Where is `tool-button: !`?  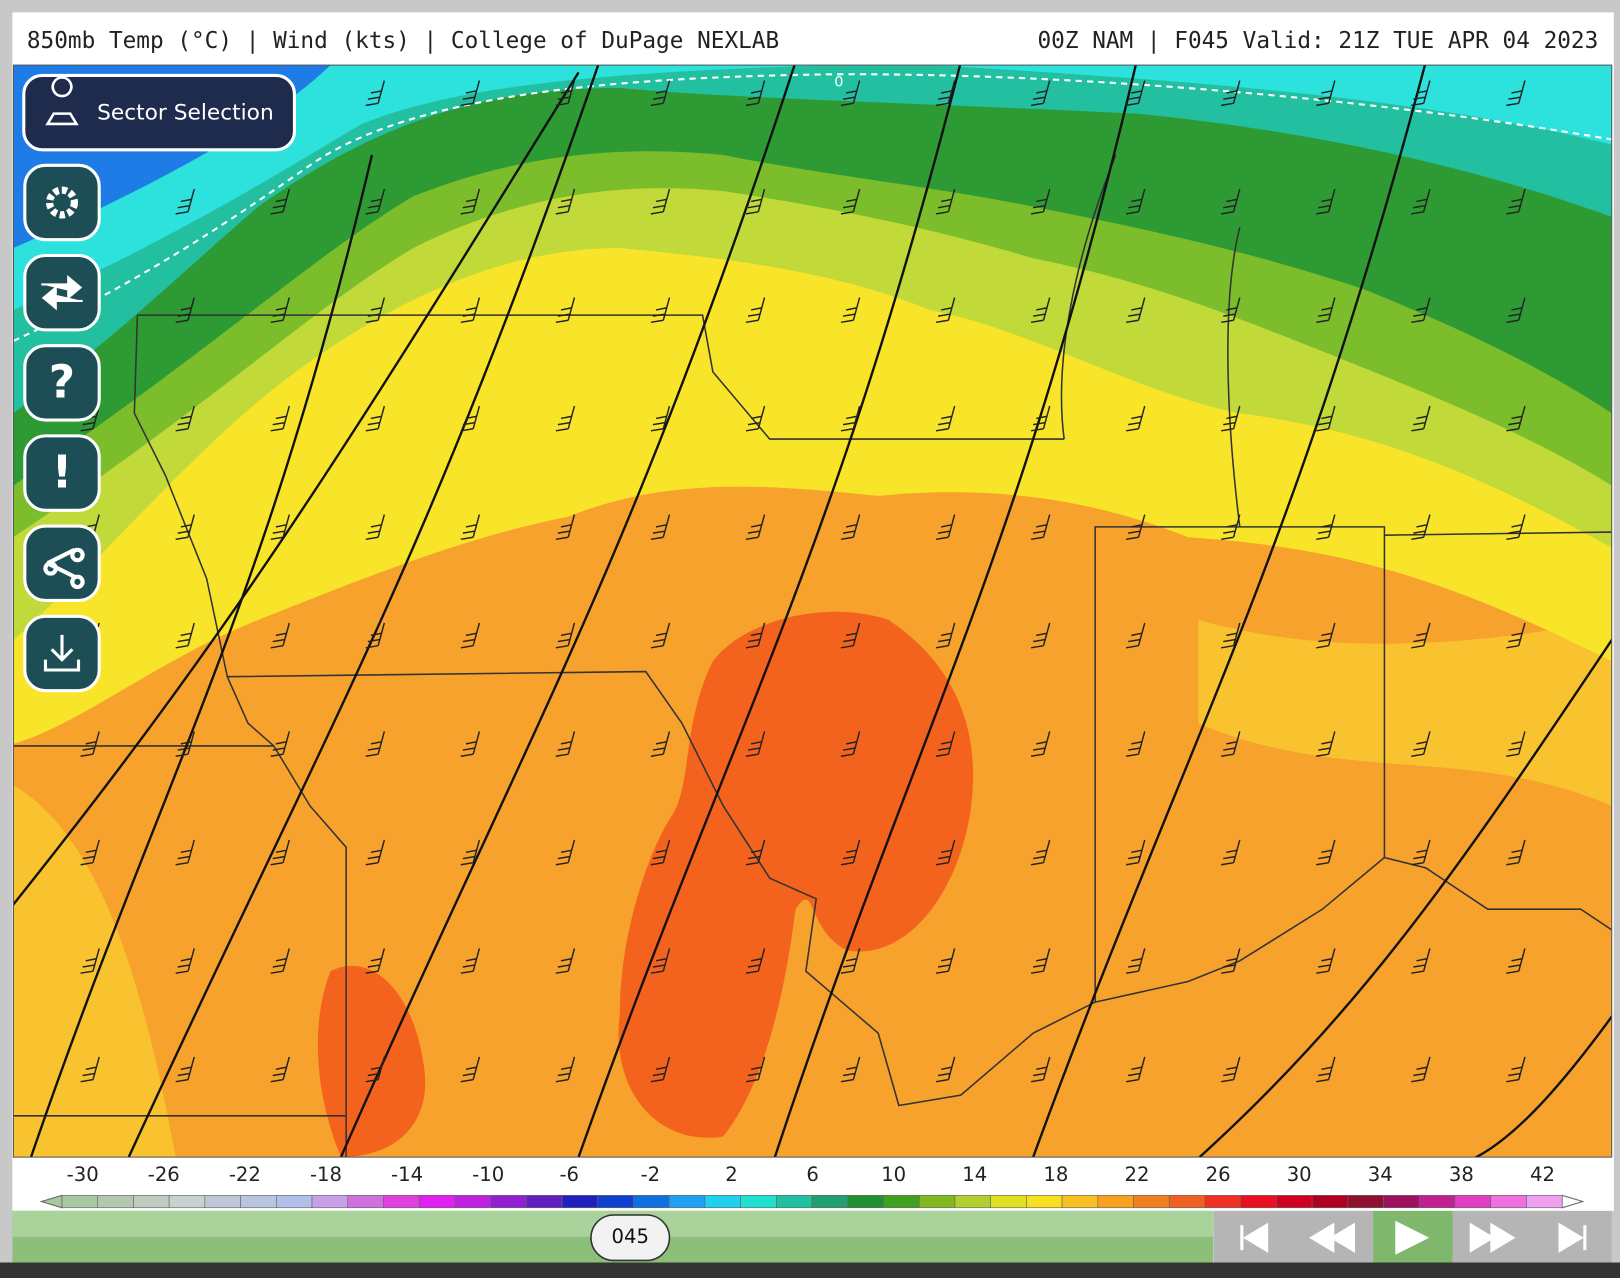
tool-button: ! is located at coordinates (62, 473).